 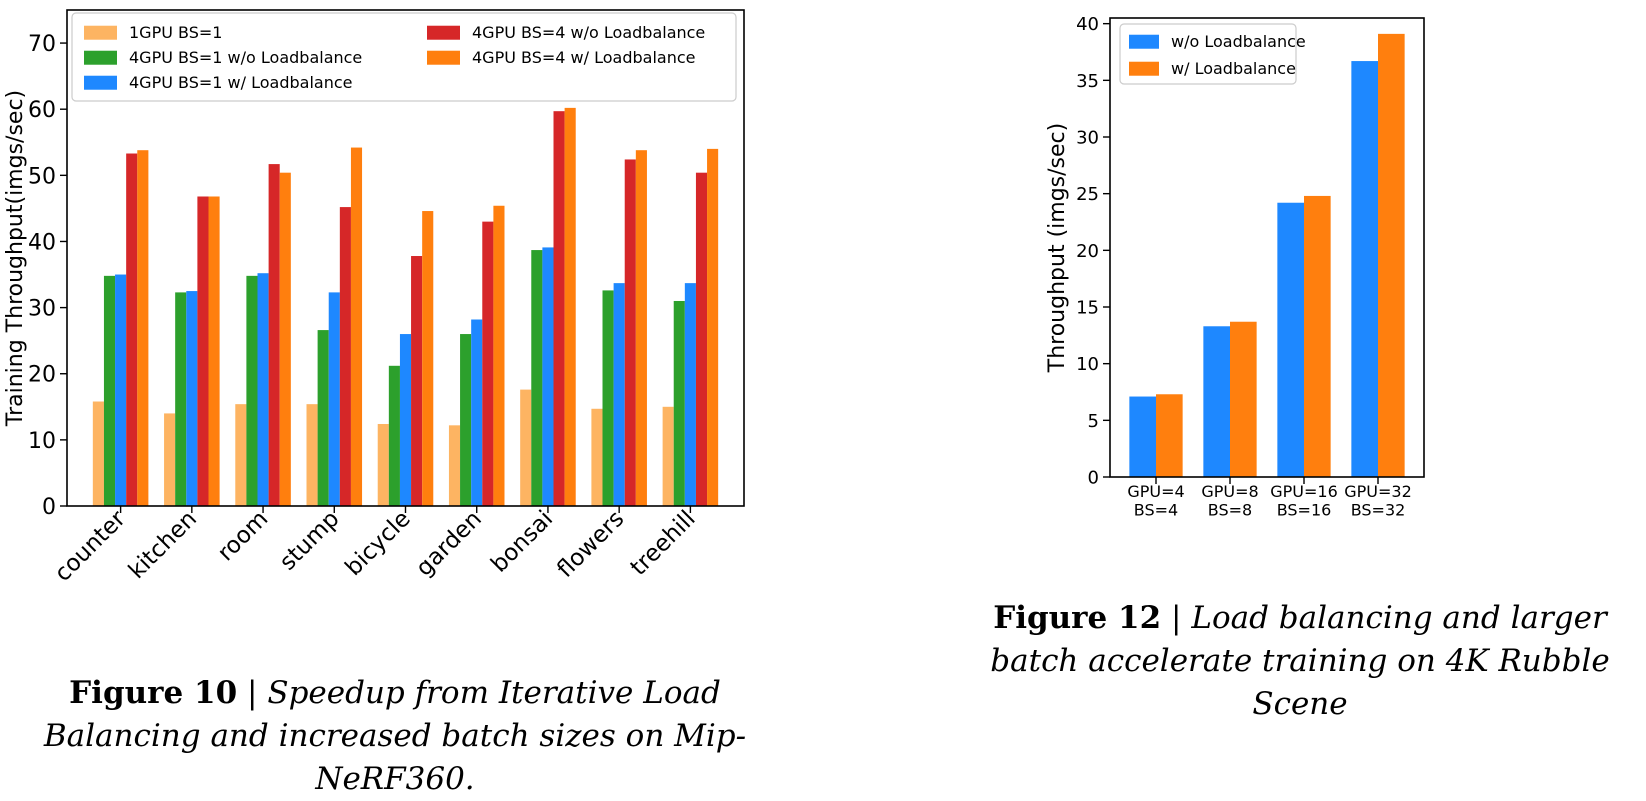 What do you see at coordinates (1087, 81) in the screenshot?
I see `y-tick-label: 35` at bounding box center [1087, 81].